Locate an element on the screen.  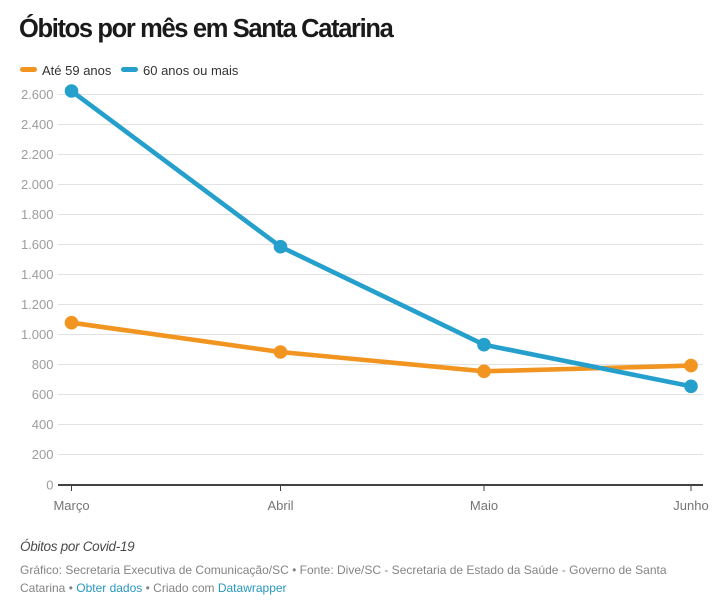
svg-text: 1.000 is located at coordinates (37, 334).